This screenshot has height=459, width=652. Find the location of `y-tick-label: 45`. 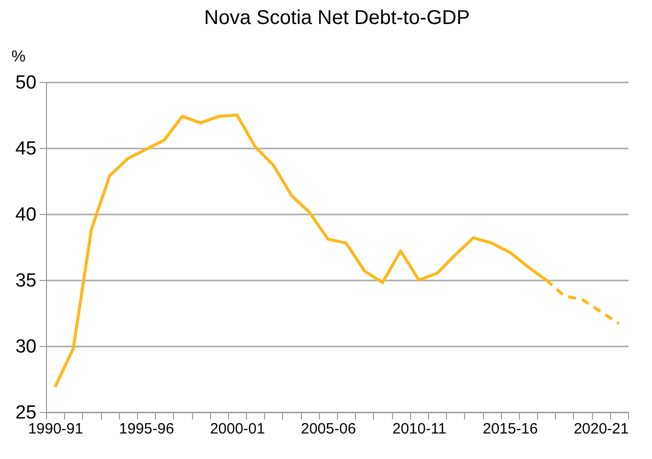

y-tick-label: 45 is located at coordinates (25, 149).